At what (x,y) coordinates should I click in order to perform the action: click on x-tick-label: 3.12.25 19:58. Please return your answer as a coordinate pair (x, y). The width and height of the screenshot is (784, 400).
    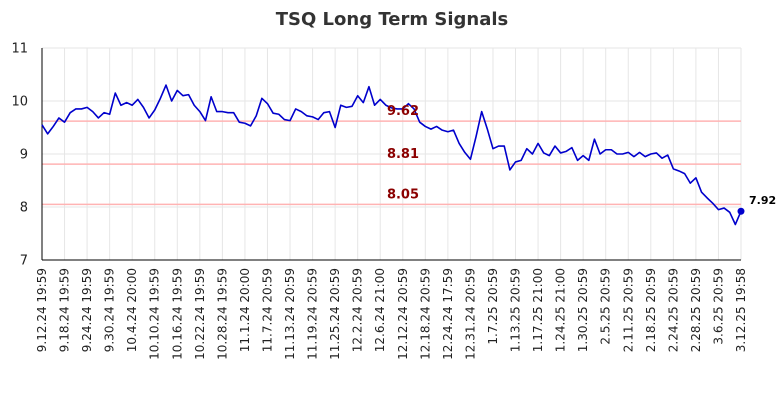
    Looking at the image, I should click on (741, 310).